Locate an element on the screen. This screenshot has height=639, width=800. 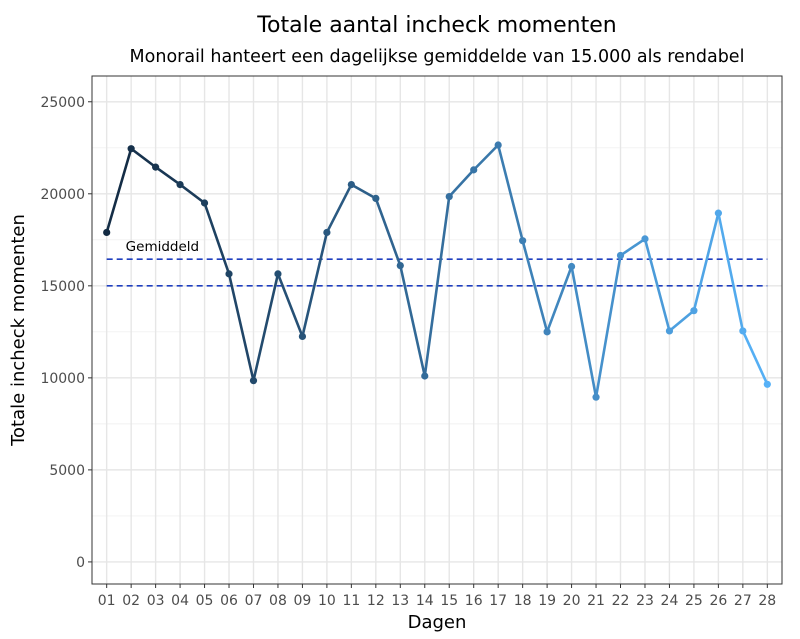
x-tick-label: 23 is located at coordinates (645, 601).